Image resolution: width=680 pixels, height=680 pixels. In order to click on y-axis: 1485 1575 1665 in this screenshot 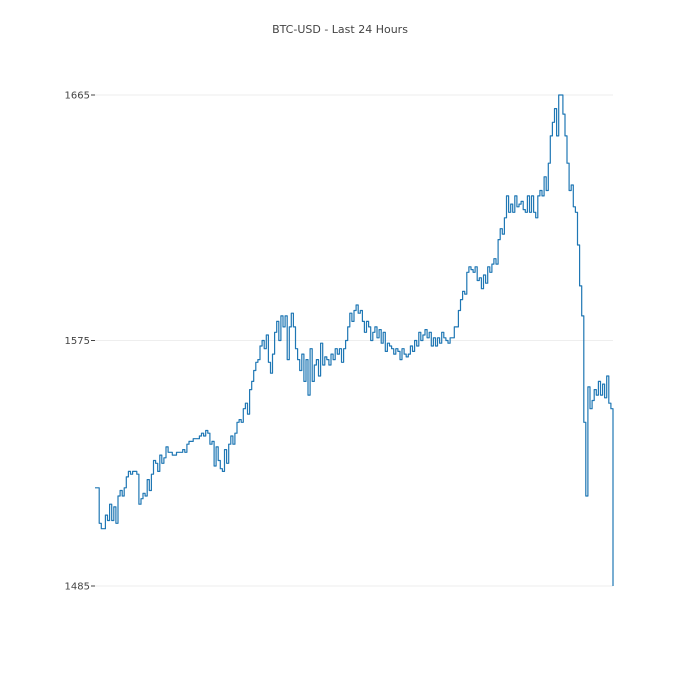, I will do `click(80, 342)`.